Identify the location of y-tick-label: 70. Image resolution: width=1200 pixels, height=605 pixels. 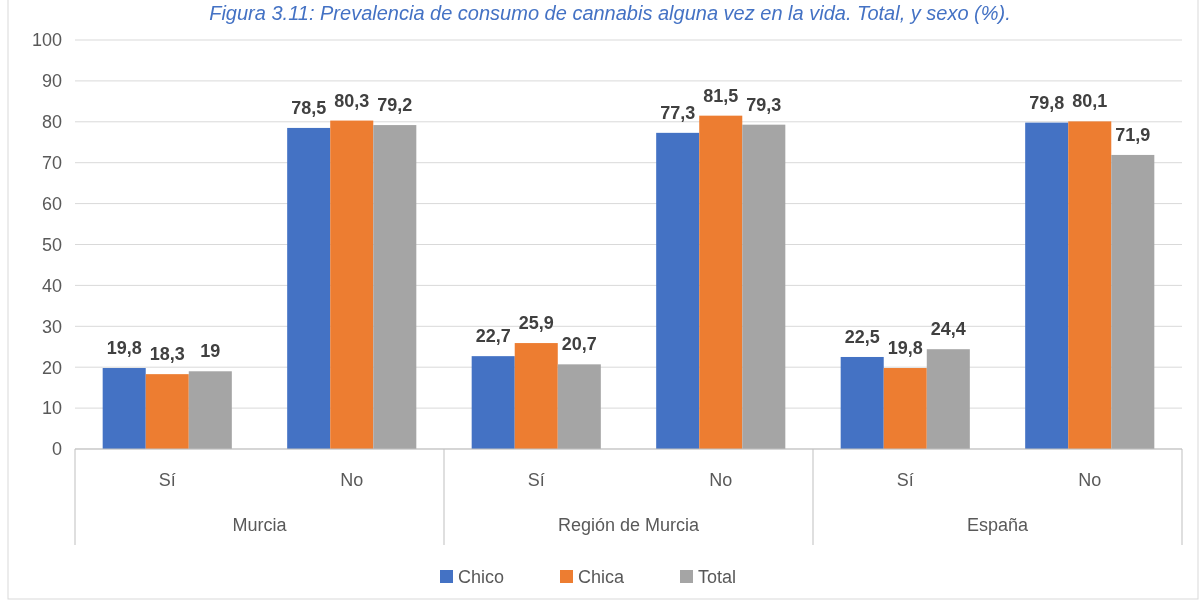
(51, 163).